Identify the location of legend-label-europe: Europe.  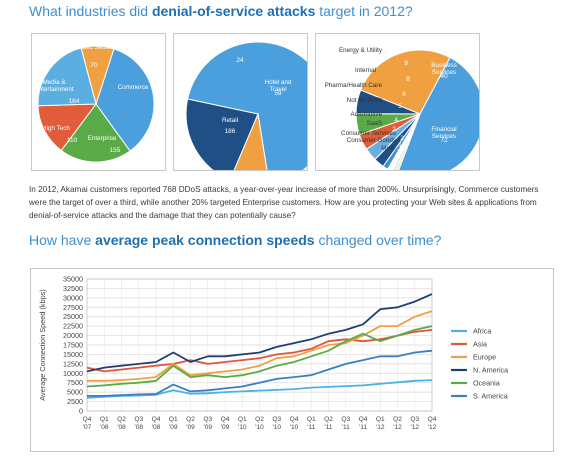
(484, 357).